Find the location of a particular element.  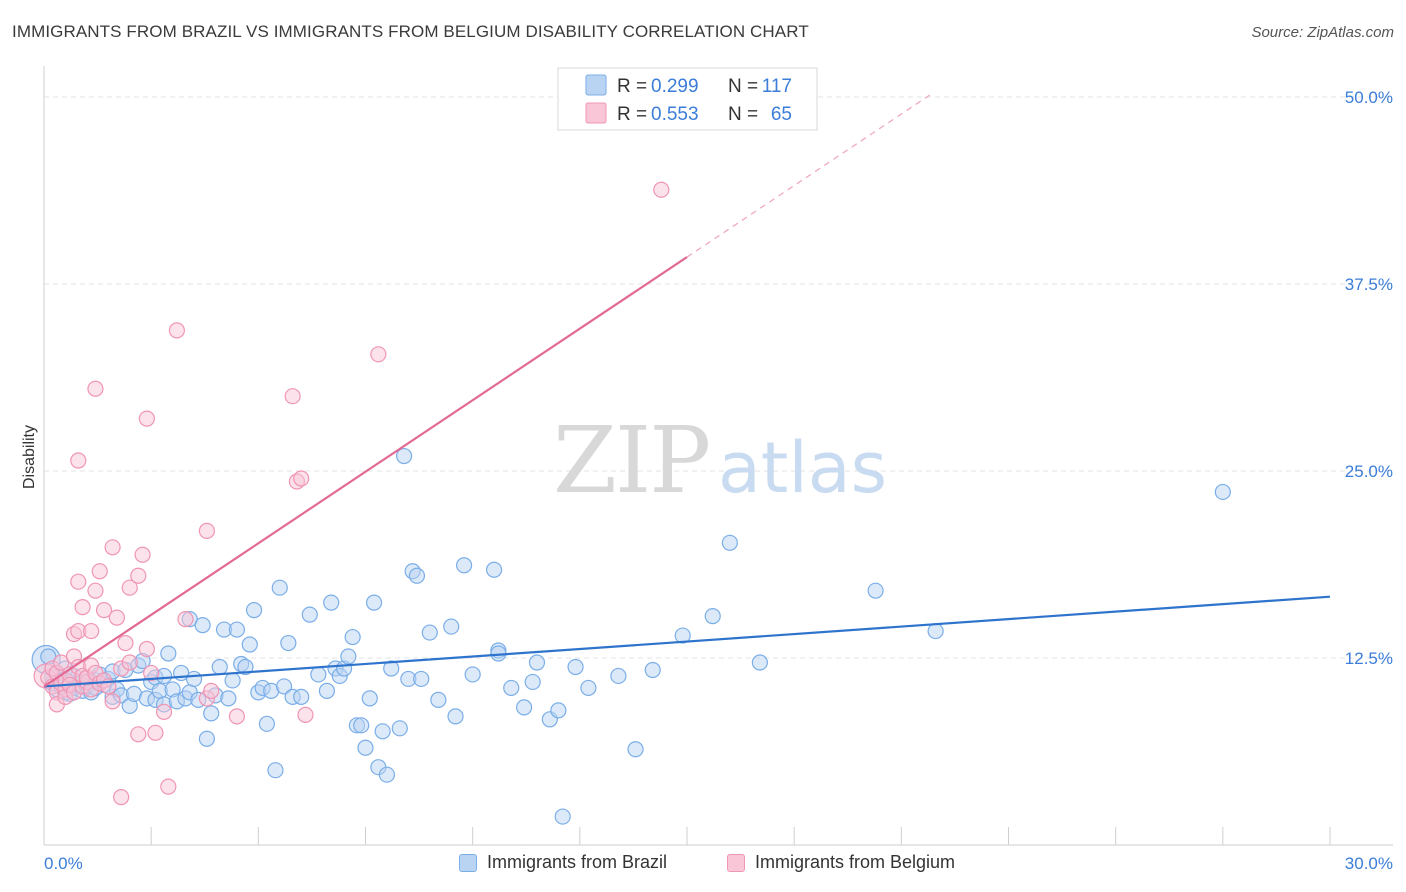

bottom-legend-item-belgium: Immigrants from Belgium is located at coordinates (841, 862).